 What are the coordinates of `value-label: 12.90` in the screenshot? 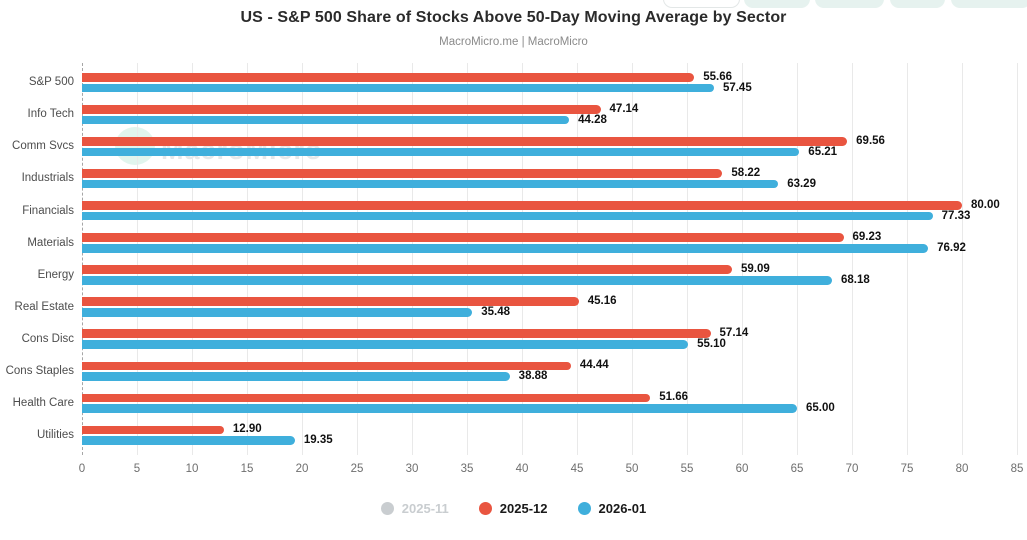 It's located at (247, 429).